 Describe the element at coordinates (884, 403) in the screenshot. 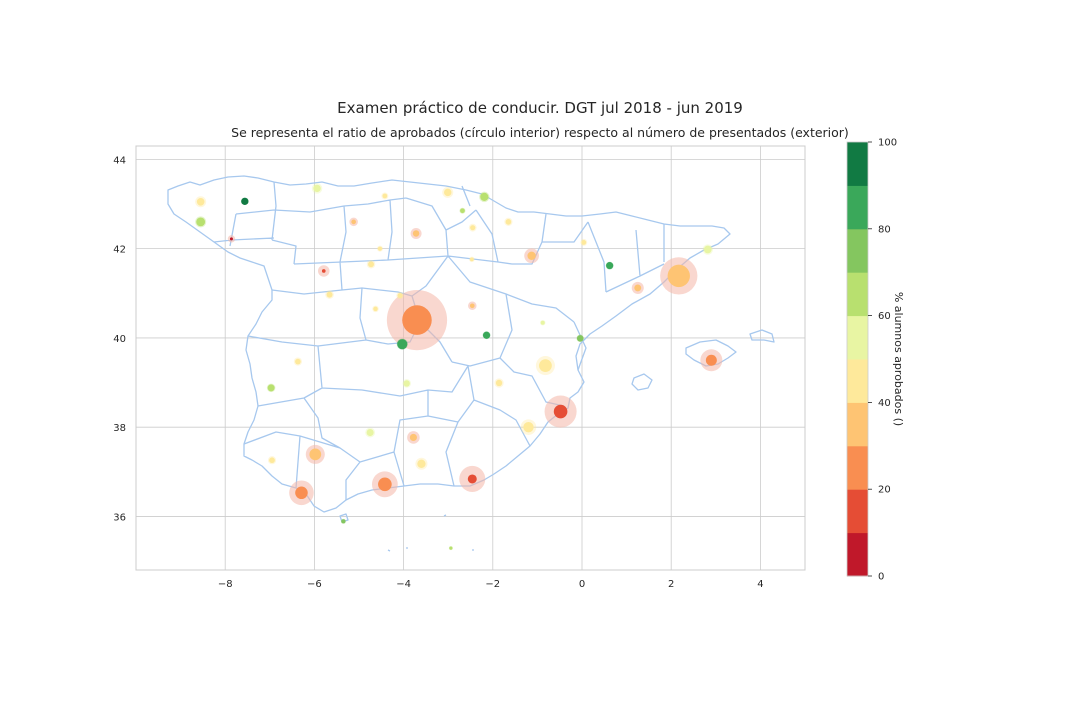

I see `colorbar-tick-label: 40` at that location.